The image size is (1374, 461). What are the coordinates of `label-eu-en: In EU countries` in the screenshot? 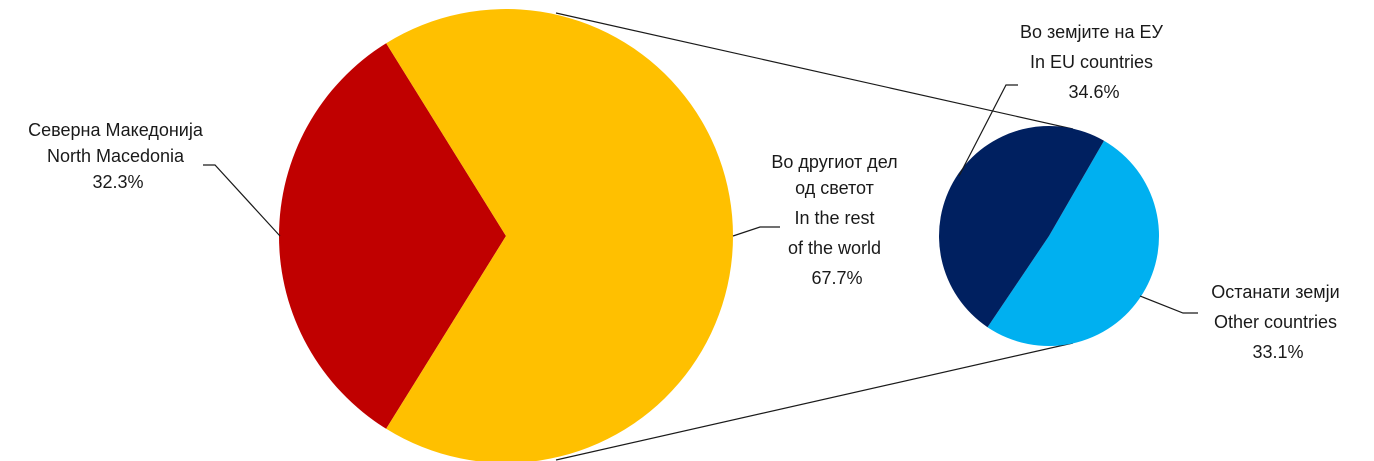 It's located at (1091, 62).